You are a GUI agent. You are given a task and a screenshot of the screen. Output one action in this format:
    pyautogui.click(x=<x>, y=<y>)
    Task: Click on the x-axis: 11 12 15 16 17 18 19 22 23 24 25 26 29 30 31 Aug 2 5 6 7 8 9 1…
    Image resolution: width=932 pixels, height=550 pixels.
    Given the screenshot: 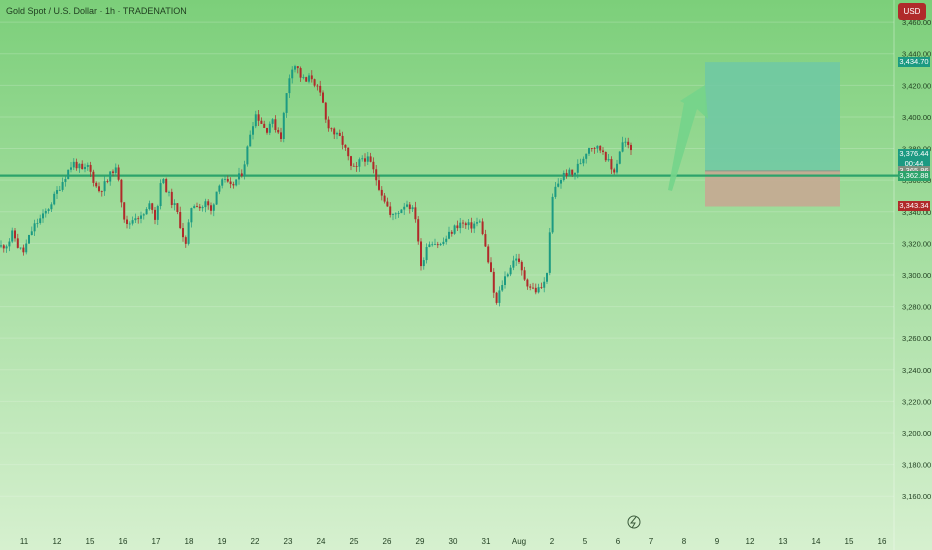 What is the action you would take?
    pyautogui.click(x=453, y=541)
    